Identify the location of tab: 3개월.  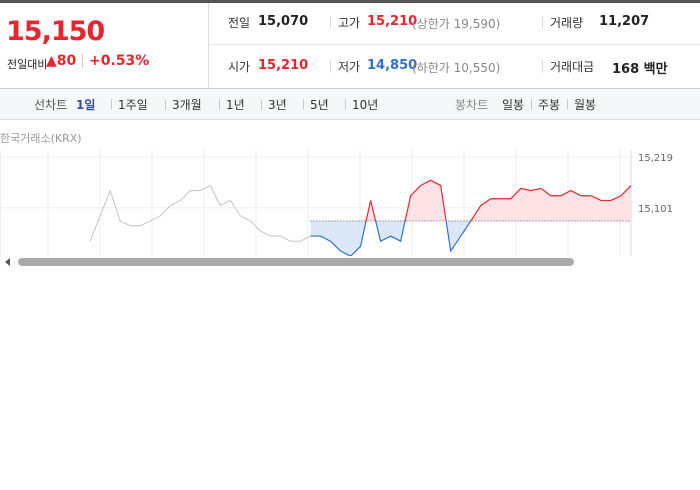
(187, 105).